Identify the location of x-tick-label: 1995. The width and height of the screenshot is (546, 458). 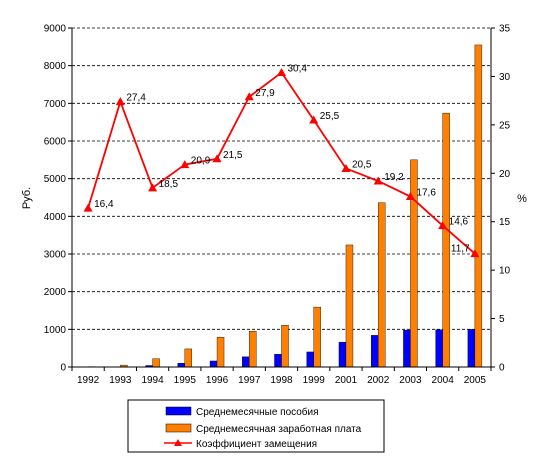
(185, 380).